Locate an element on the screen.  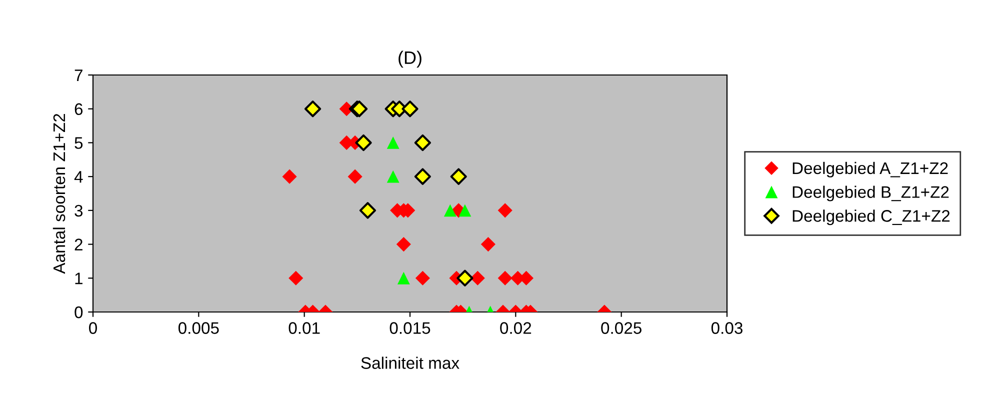
y-tick-label: 4 is located at coordinates (78, 177).